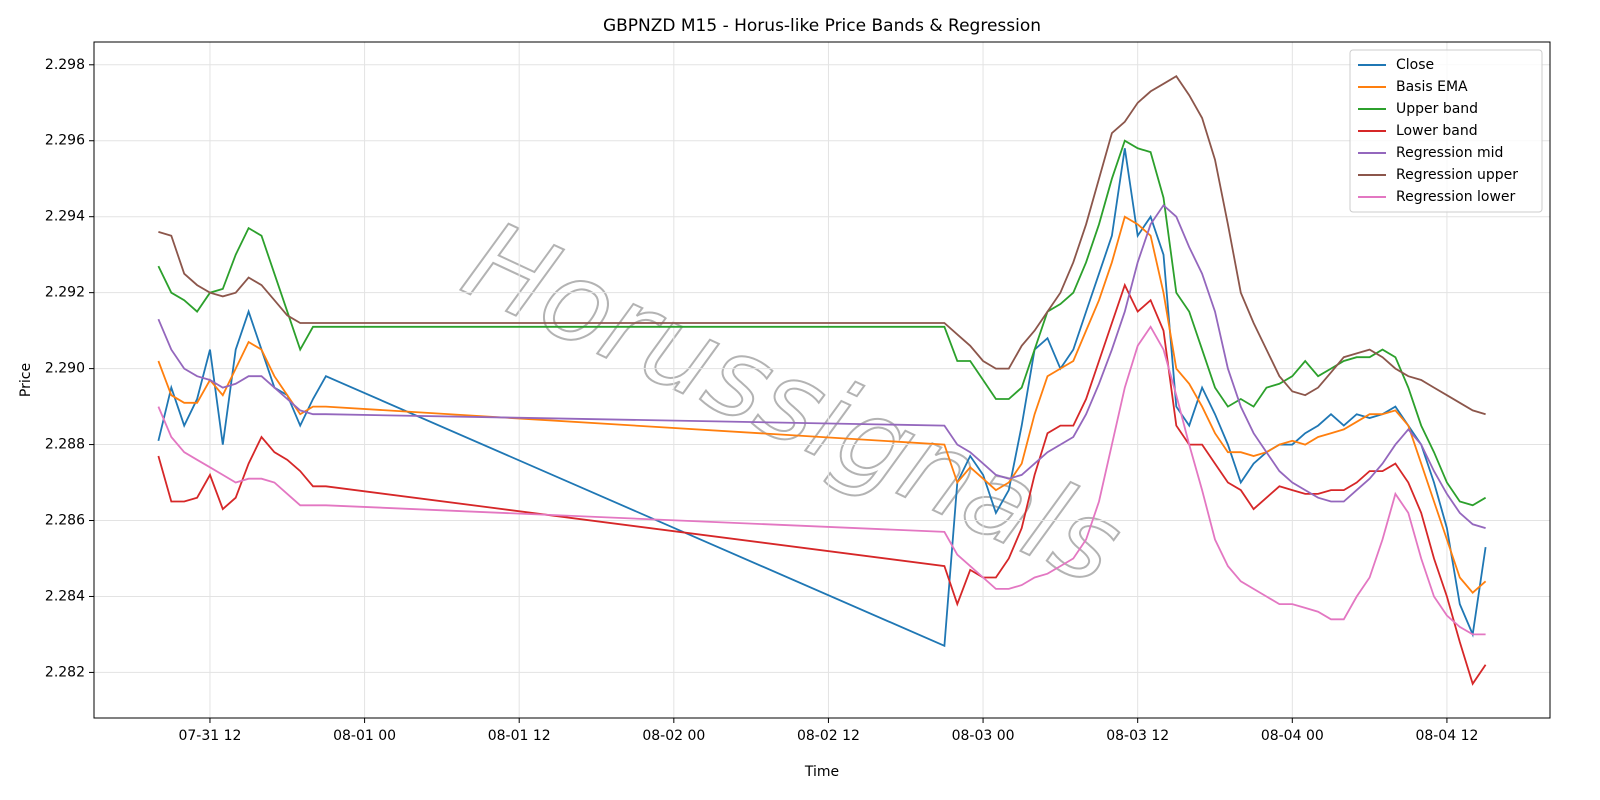 The width and height of the screenshot is (1600, 800). What do you see at coordinates (65, 293) in the screenshot?
I see `y-tick-label: 2.292` at bounding box center [65, 293].